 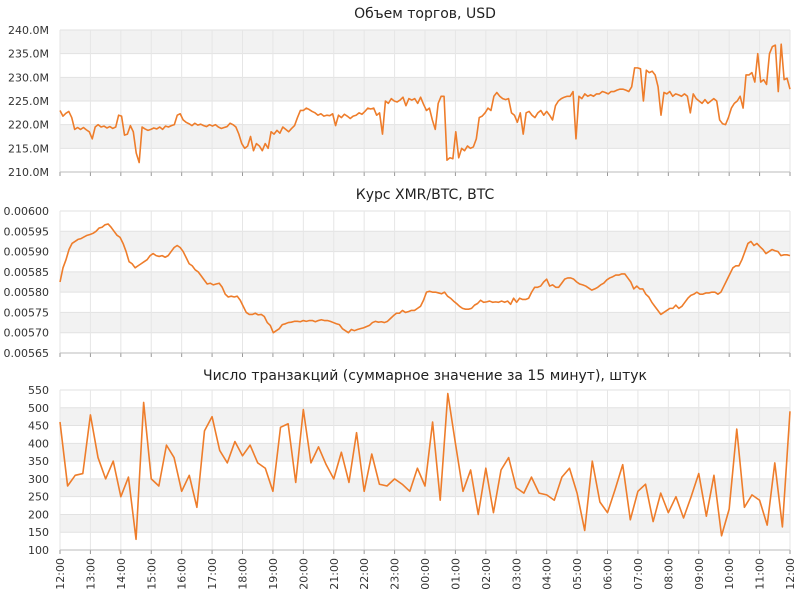 I want to click on y-tick-label: 0.00600, so click(x=27, y=211).